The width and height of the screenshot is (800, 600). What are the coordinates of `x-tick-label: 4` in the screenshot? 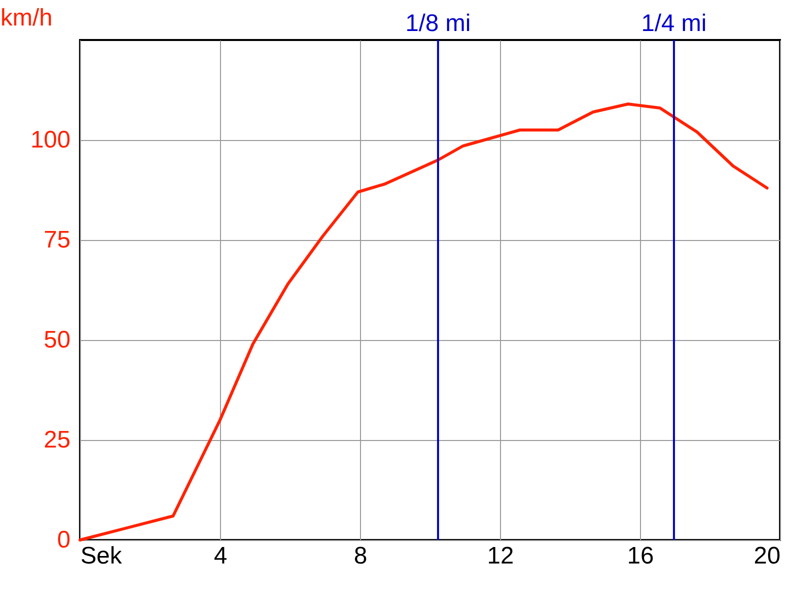 It's located at (221, 556).